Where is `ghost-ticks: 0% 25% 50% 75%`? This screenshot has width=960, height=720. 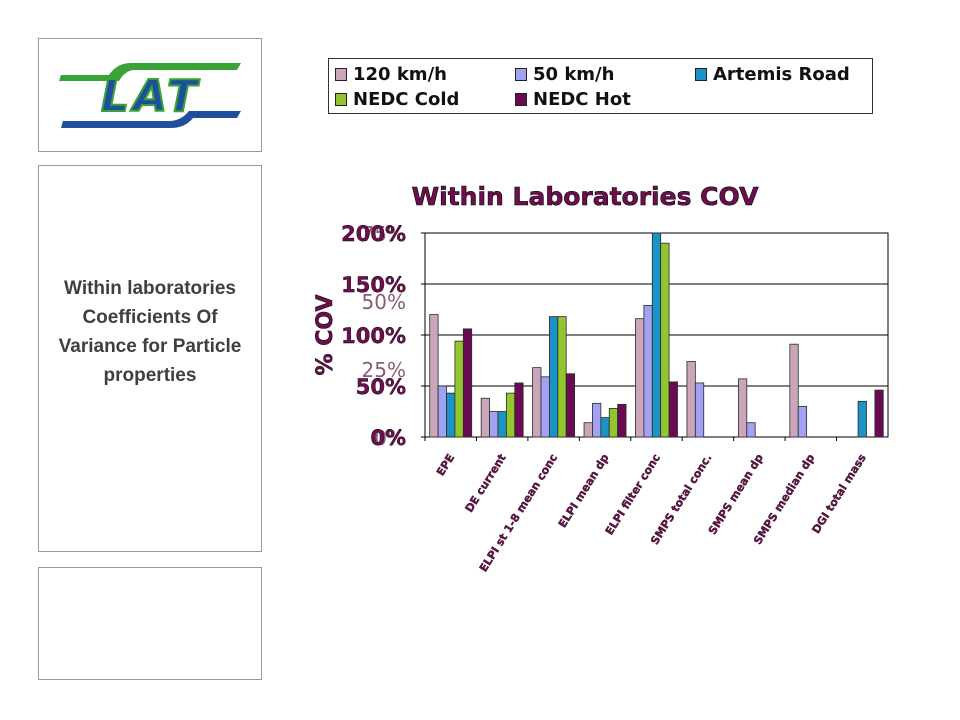 ghost-ticks: 0% 25% 50% 75% is located at coordinates (384, 336).